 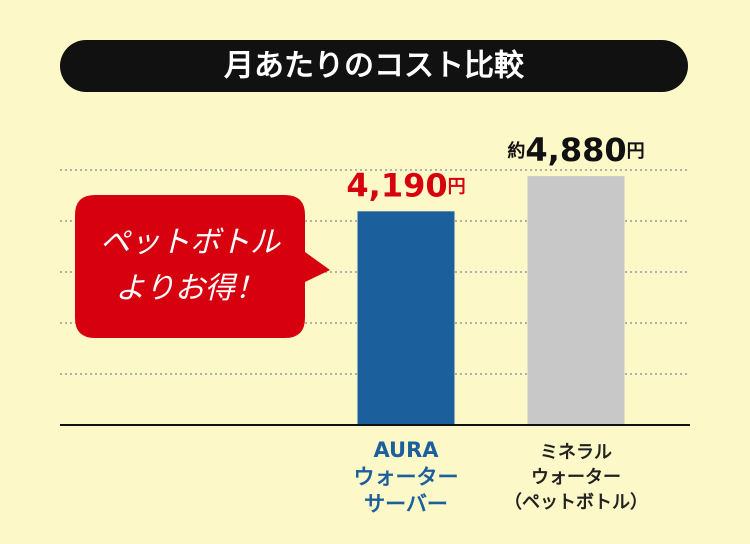 I want to click on value-label: 4,190円, so click(x=405, y=185).